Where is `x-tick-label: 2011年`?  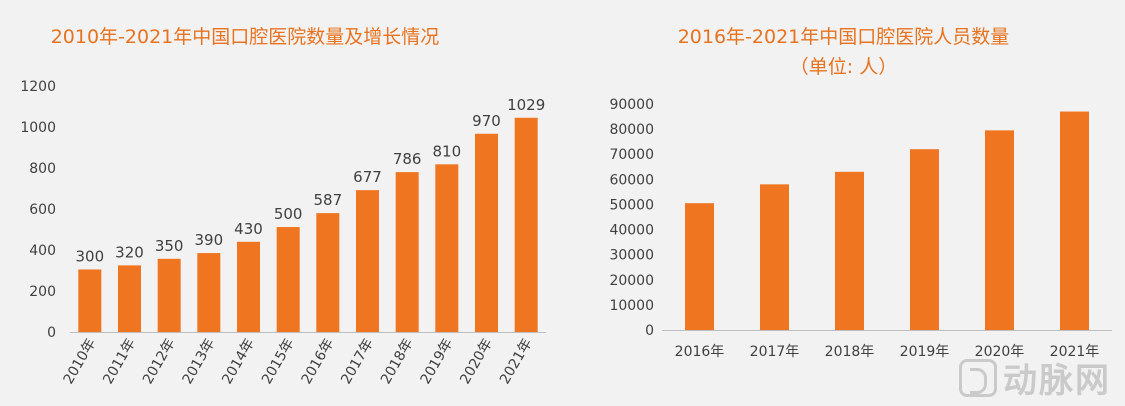 x-tick-label: 2011年 is located at coordinates (119, 361).